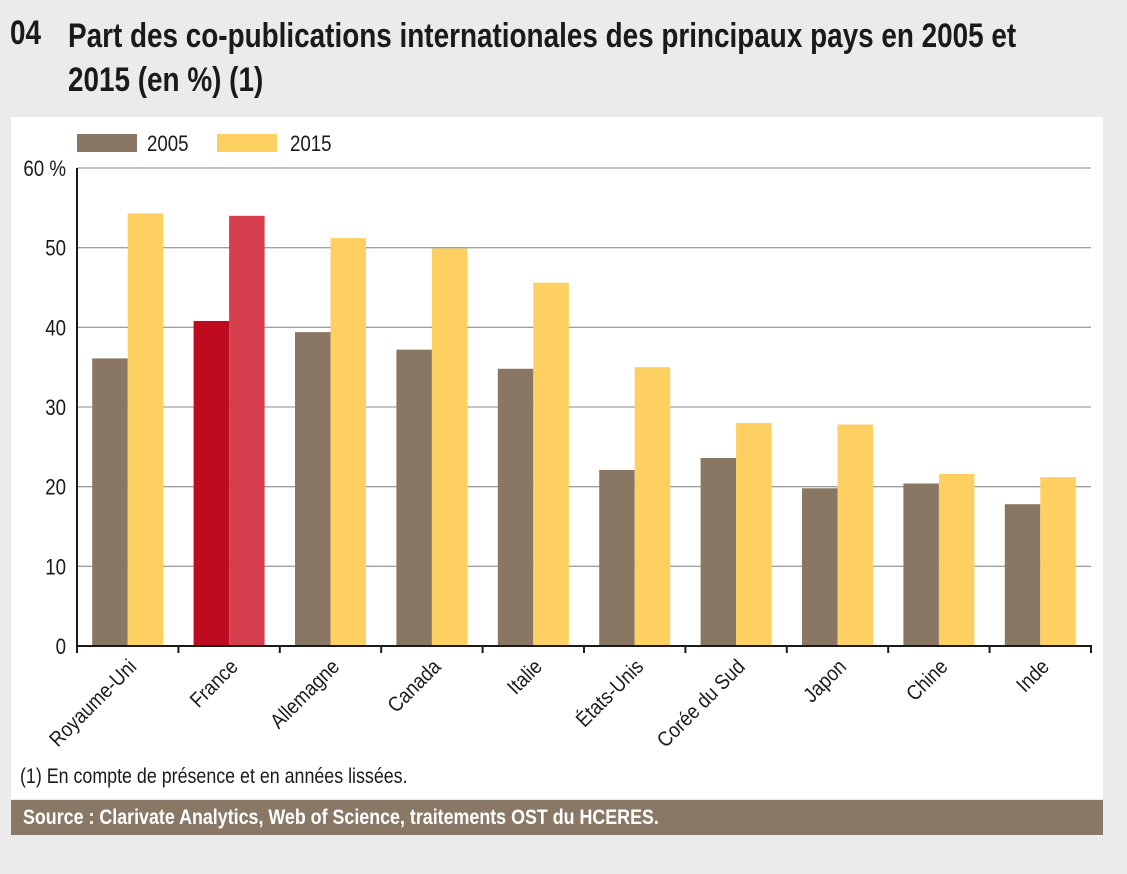 This screenshot has height=874, width=1127. Describe the element at coordinates (551, 464) in the screenshot. I see `bar-2015-italie` at that location.